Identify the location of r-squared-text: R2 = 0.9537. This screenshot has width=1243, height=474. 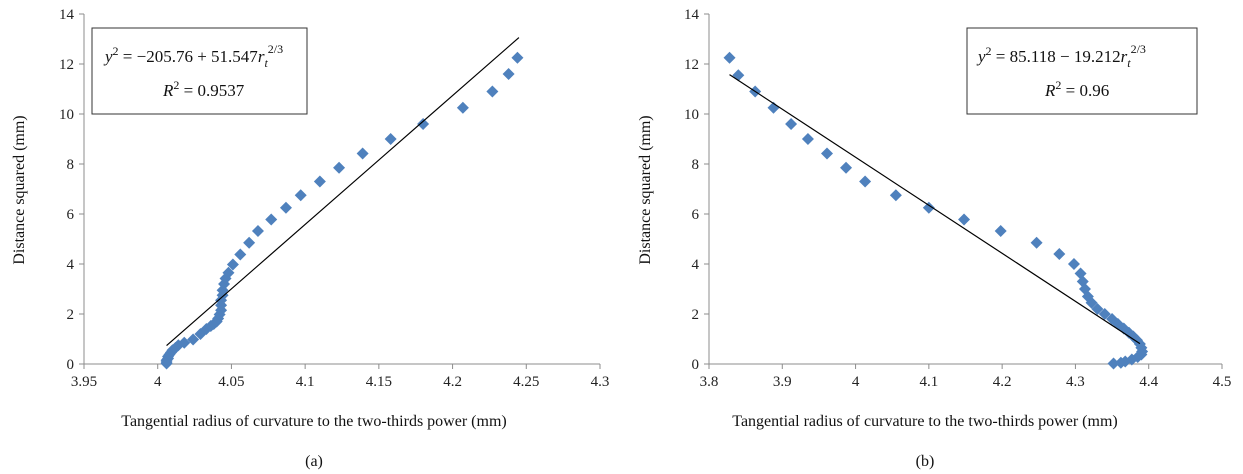
(203, 89).